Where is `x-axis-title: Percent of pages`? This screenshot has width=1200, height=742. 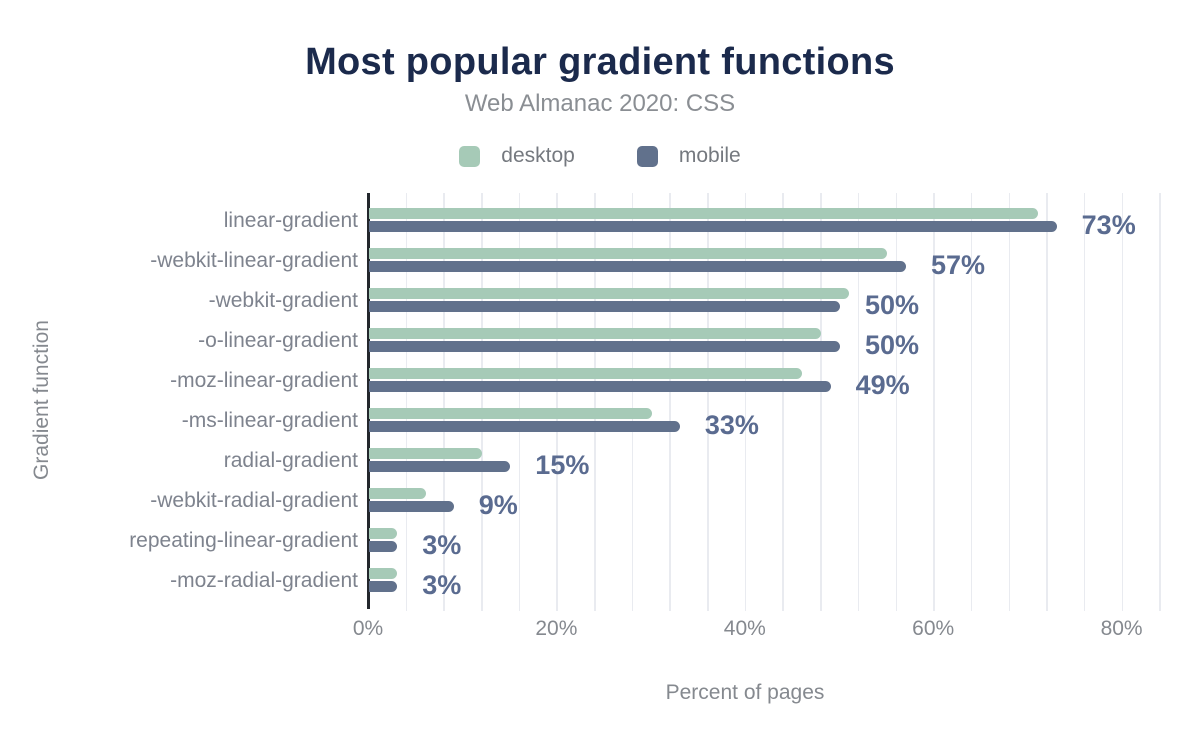 x-axis-title: Percent of pages is located at coordinates (745, 692).